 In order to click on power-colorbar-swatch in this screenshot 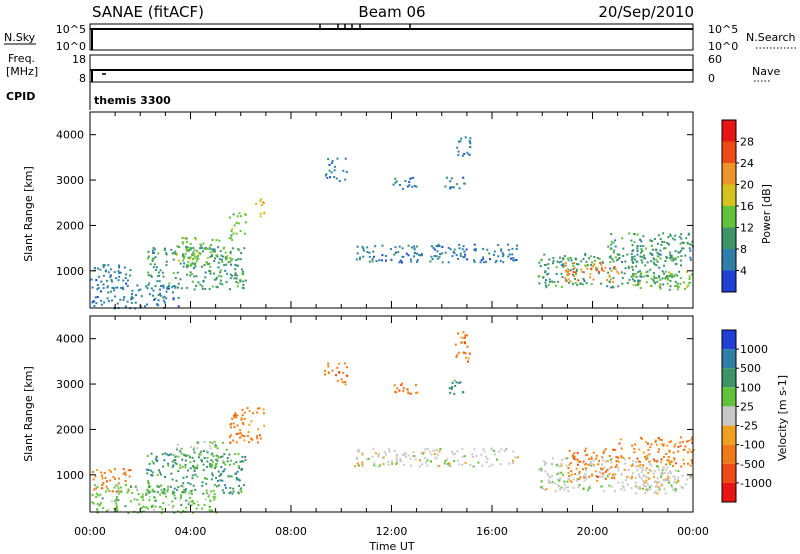, I will do `click(729, 260)`.